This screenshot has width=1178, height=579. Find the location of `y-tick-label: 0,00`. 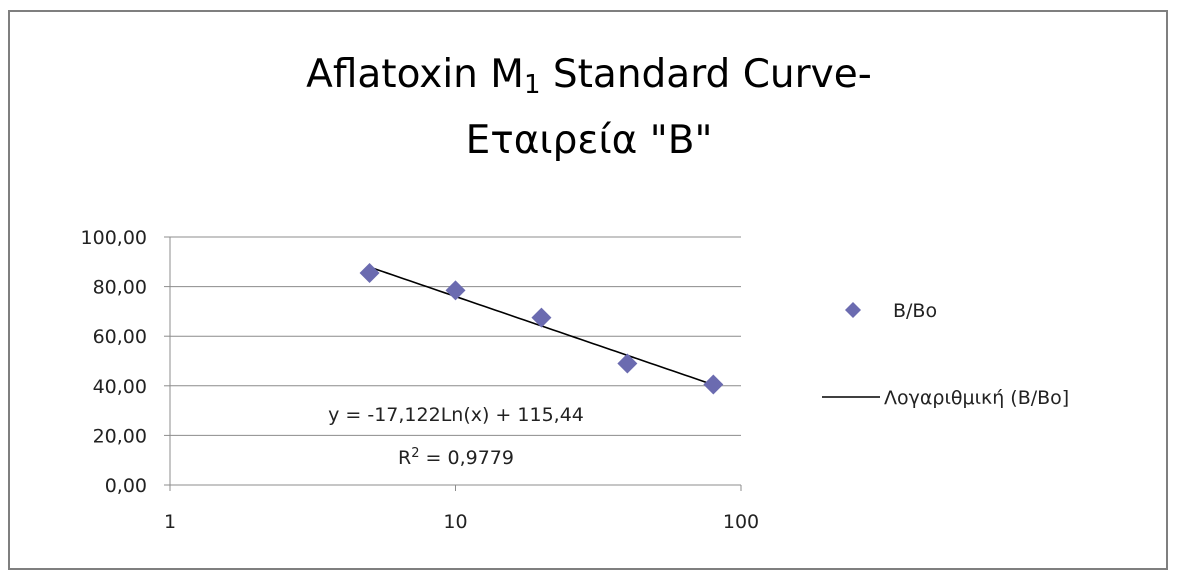

y-tick-label: 0,00 is located at coordinates (126, 486).